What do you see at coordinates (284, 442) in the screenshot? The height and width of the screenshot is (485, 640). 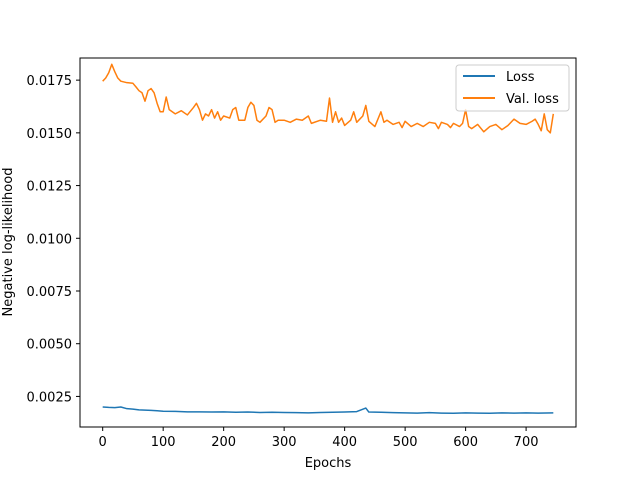 I see `x-tick-label: 300` at bounding box center [284, 442].